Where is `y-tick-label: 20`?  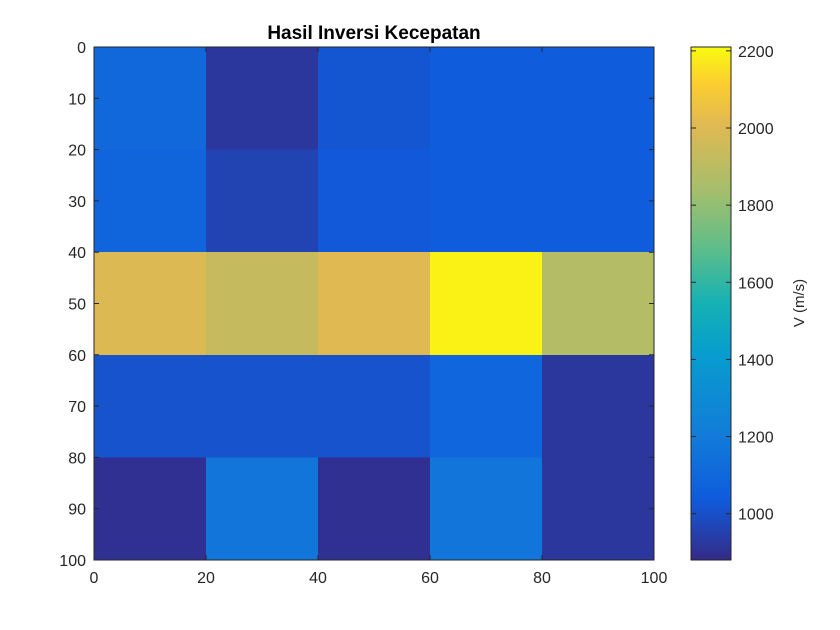 y-tick-label: 20 is located at coordinates (77, 151).